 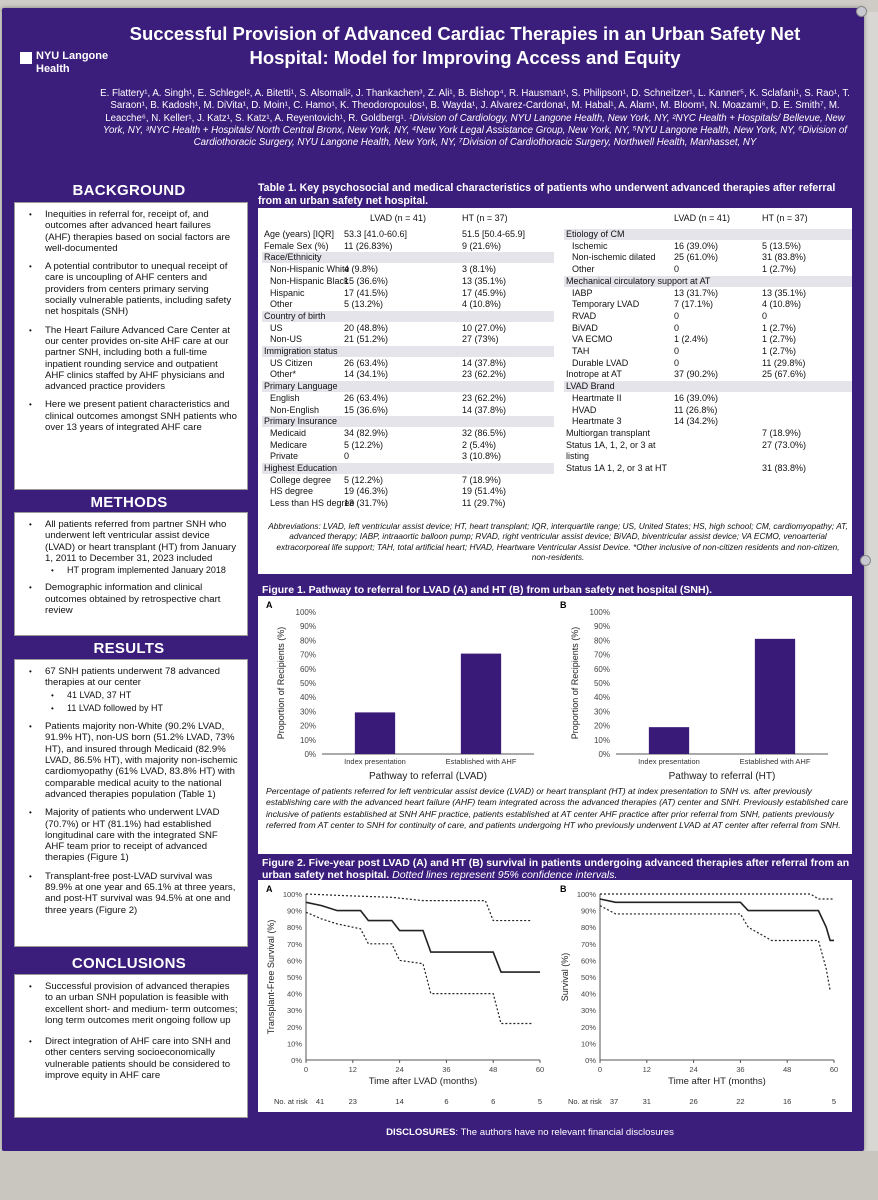 I want to click on table-row: US 20 (48.8%) 10 (27.0%), so click(x=408, y=328).